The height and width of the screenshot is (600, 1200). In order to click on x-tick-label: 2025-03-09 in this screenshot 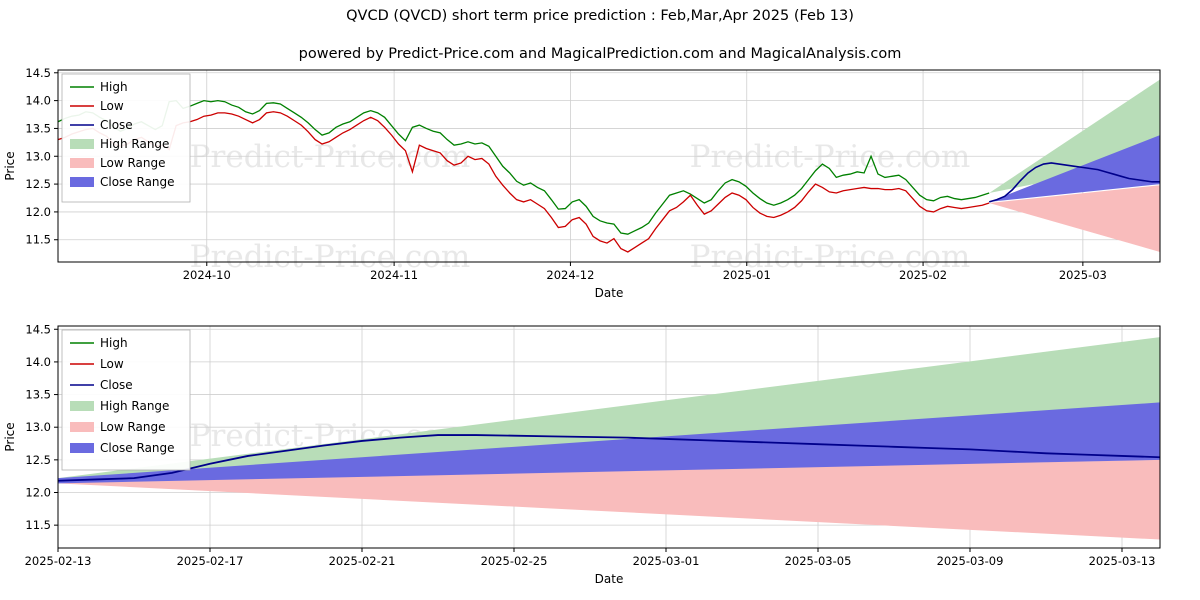, I will do `click(970, 561)`.